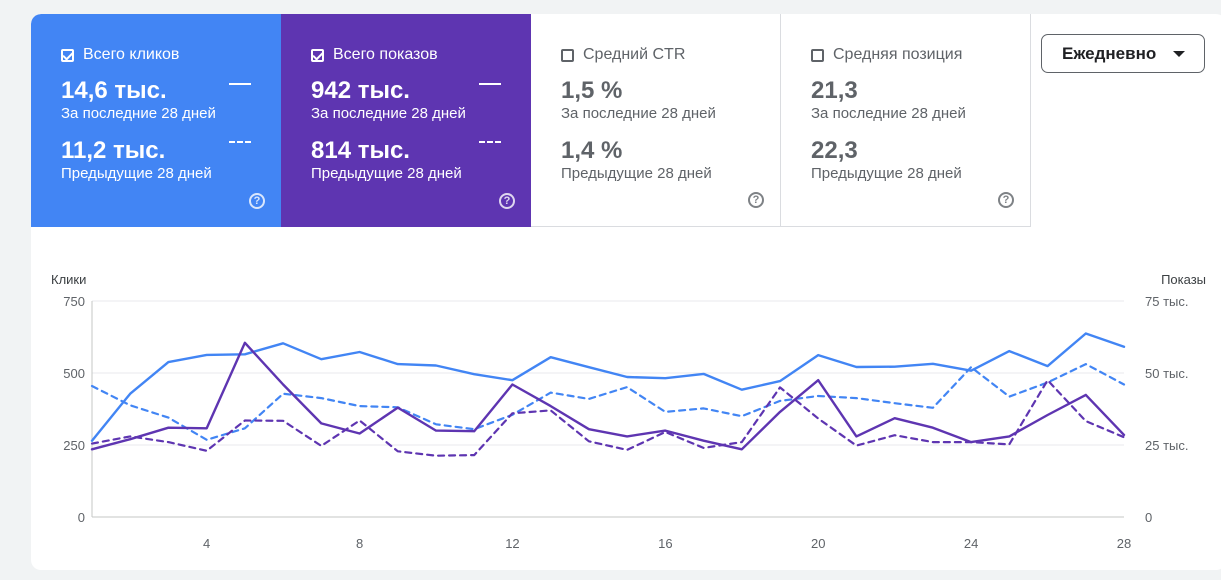 The height and width of the screenshot is (580, 1221). What do you see at coordinates (1148, 517) in the screenshot?
I see `right-axis-tick-label: 0` at bounding box center [1148, 517].